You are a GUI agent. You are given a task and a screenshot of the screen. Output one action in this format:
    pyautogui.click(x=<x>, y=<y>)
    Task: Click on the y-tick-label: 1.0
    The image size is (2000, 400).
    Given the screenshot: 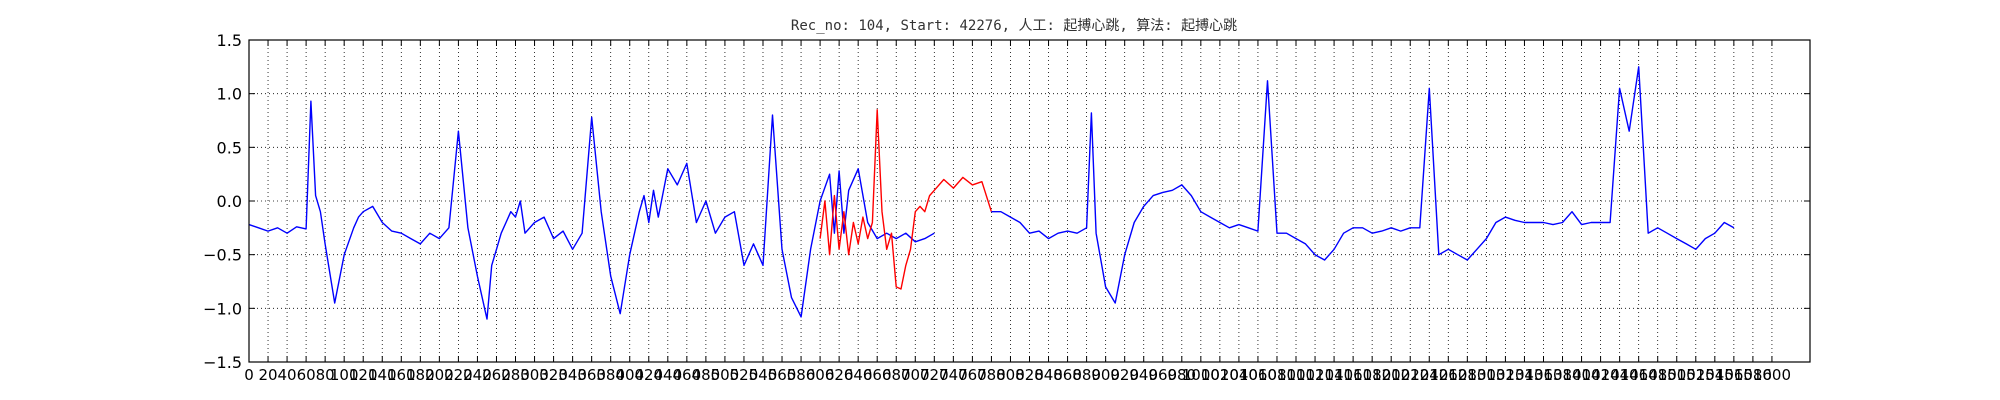 What is the action you would take?
    pyautogui.click(x=229, y=94)
    